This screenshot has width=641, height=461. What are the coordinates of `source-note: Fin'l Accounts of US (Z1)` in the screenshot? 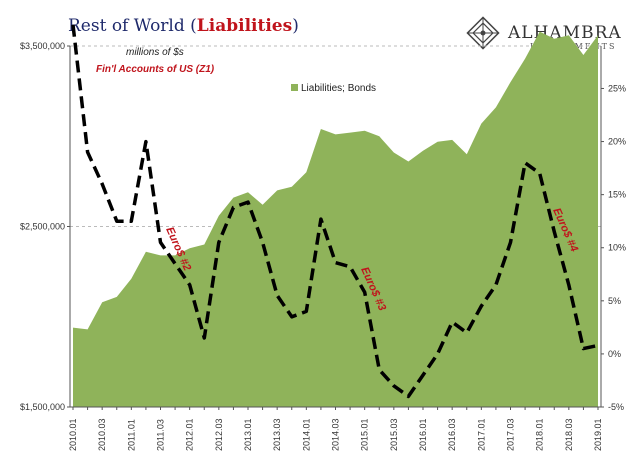 It's located at (155, 69).